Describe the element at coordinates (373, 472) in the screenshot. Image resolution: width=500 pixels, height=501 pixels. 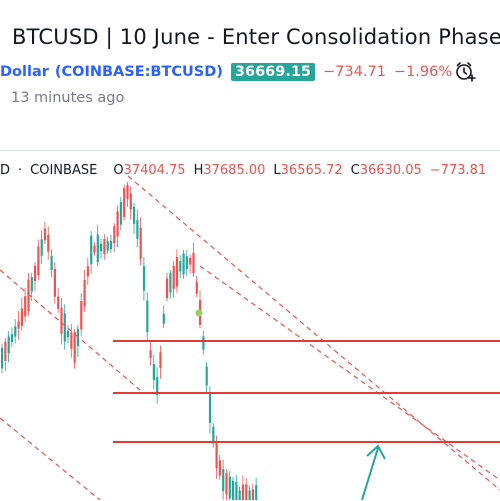
I see `forecast-arrow` at that location.